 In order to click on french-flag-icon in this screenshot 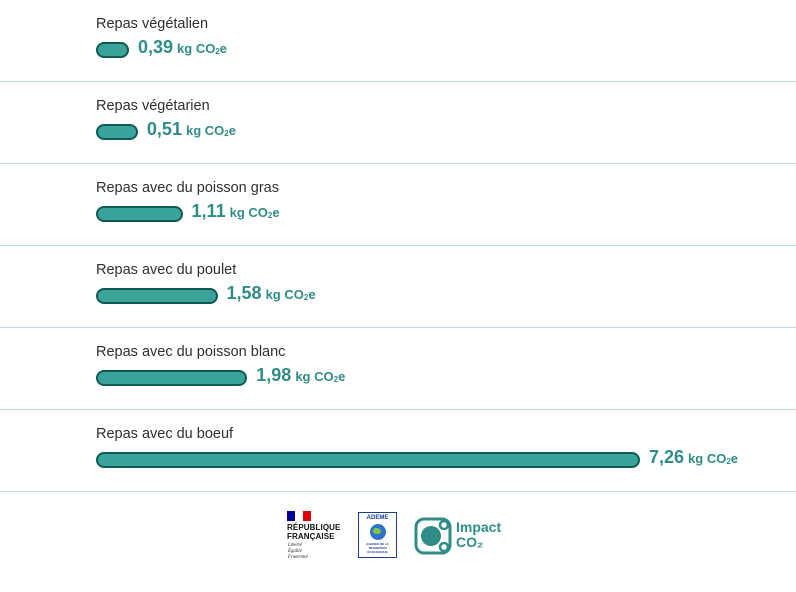, I will do `click(299, 516)`.